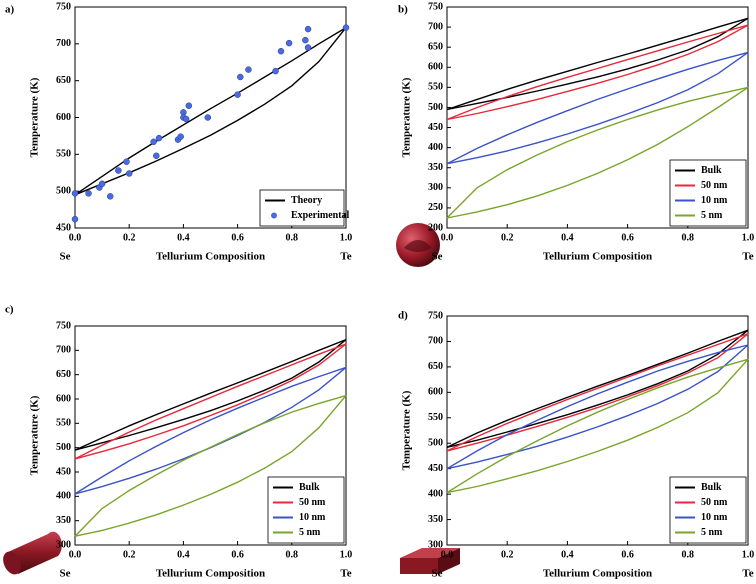 This screenshot has height=584, width=756. What do you see at coordinates (435, 6) in the screenshot?
I see `y-tick-label: 750` at bounding box center [435, 6].